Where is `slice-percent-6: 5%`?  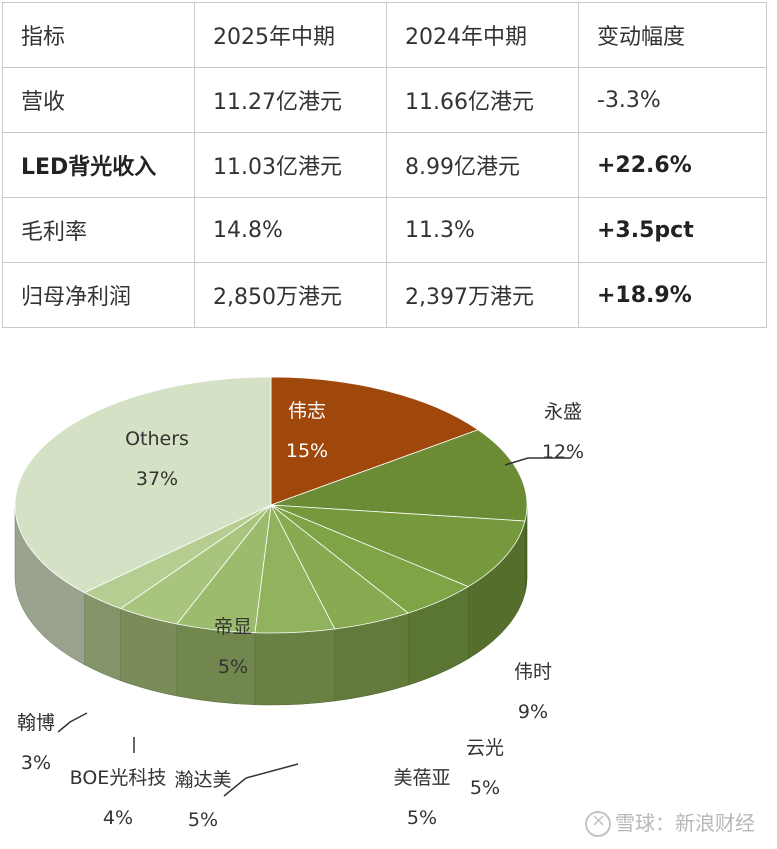
slice-percent-6: 5% is located at coordinates (233, 667).